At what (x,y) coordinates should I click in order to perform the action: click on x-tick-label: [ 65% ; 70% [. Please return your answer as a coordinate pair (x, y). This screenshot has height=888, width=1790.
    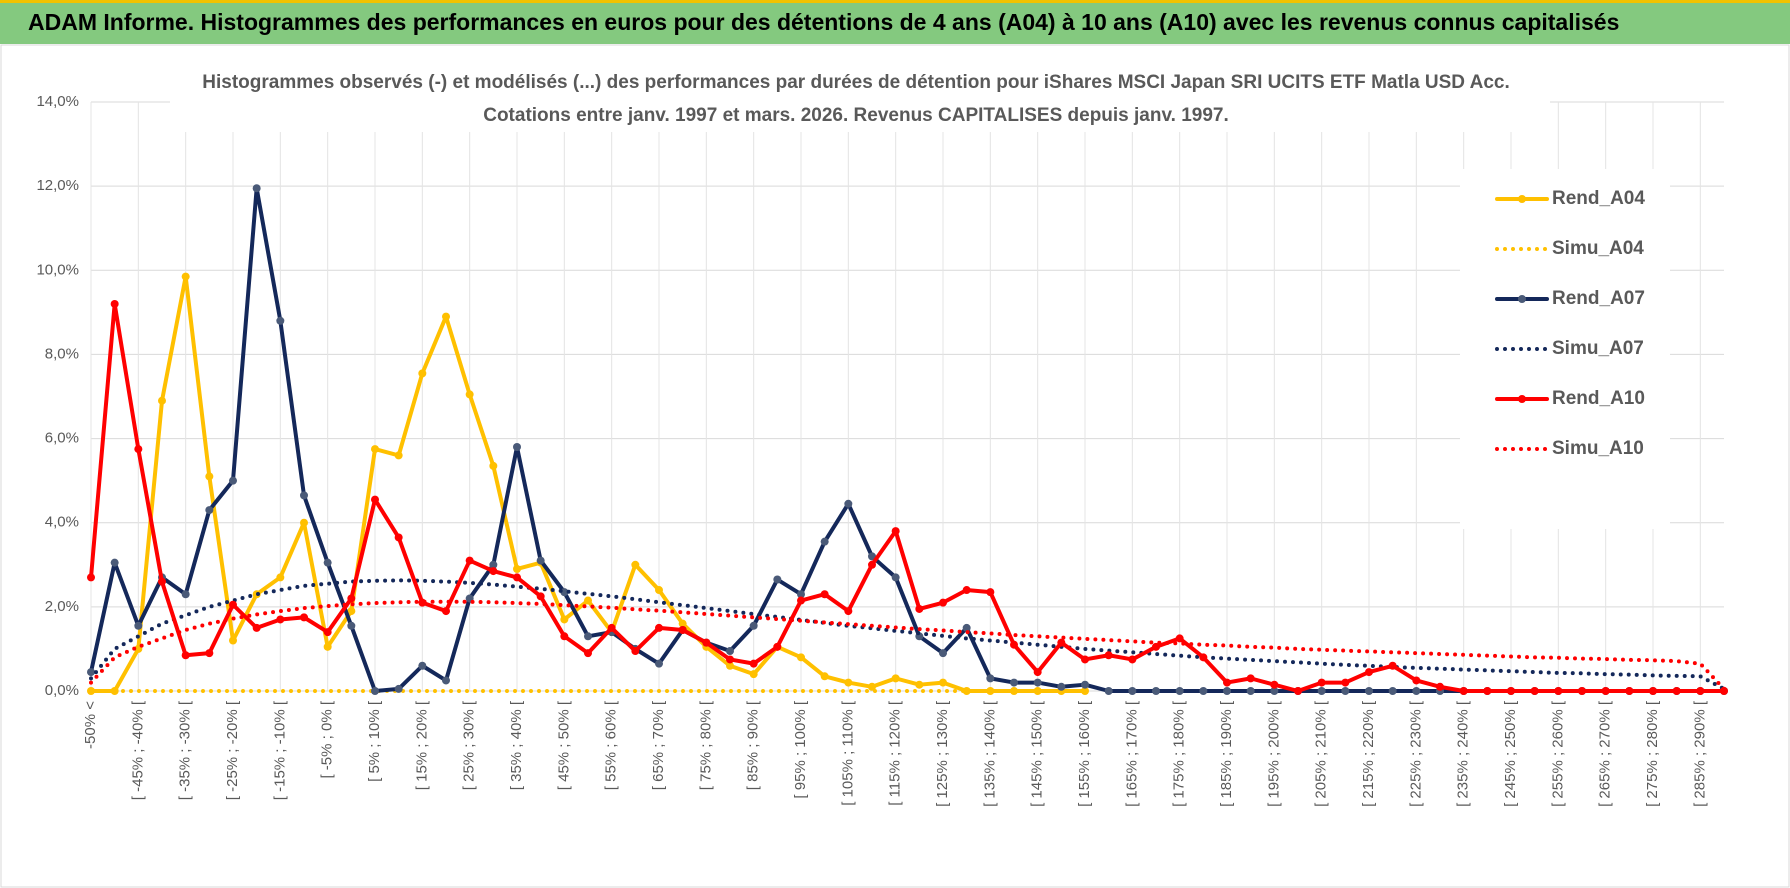
    Looking at the image, I should click on (658, 745).